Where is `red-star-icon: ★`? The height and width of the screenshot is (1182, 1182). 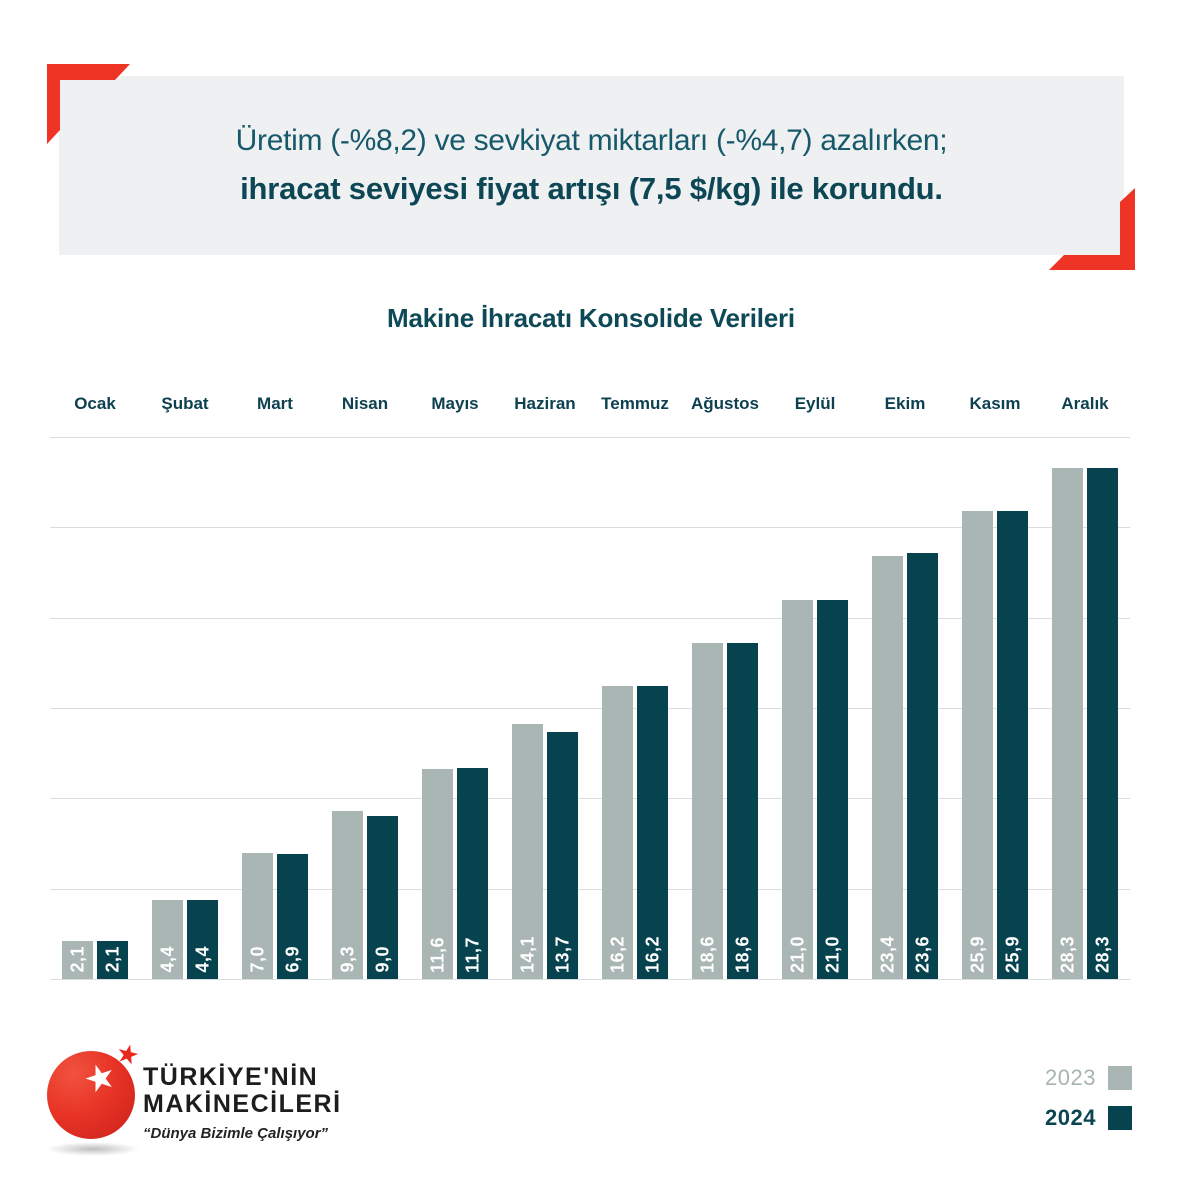
red-star-icon: ★ is located at coordinates (127, 1055).